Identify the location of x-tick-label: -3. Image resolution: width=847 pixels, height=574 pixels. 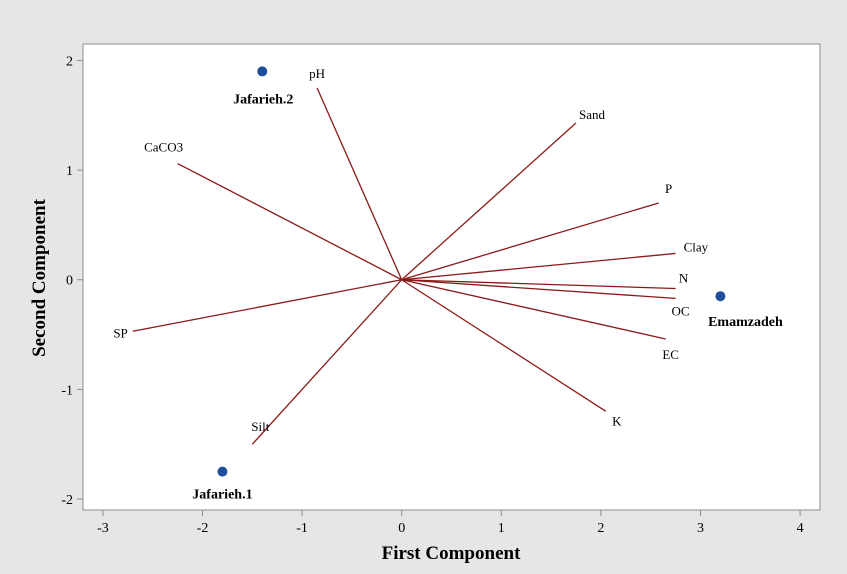
(103, 528).